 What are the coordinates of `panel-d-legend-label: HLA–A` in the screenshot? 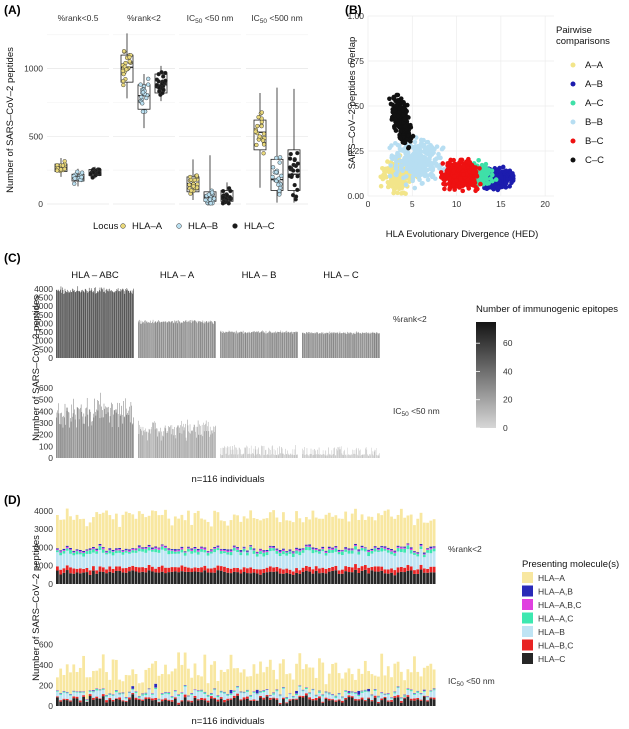 It's located at (551, 578).